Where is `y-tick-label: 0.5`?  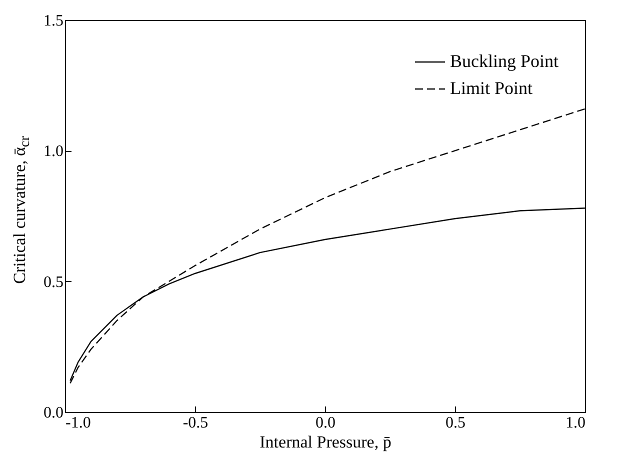 y-tick-label: 0.5 is located at coordinates (54, 282).